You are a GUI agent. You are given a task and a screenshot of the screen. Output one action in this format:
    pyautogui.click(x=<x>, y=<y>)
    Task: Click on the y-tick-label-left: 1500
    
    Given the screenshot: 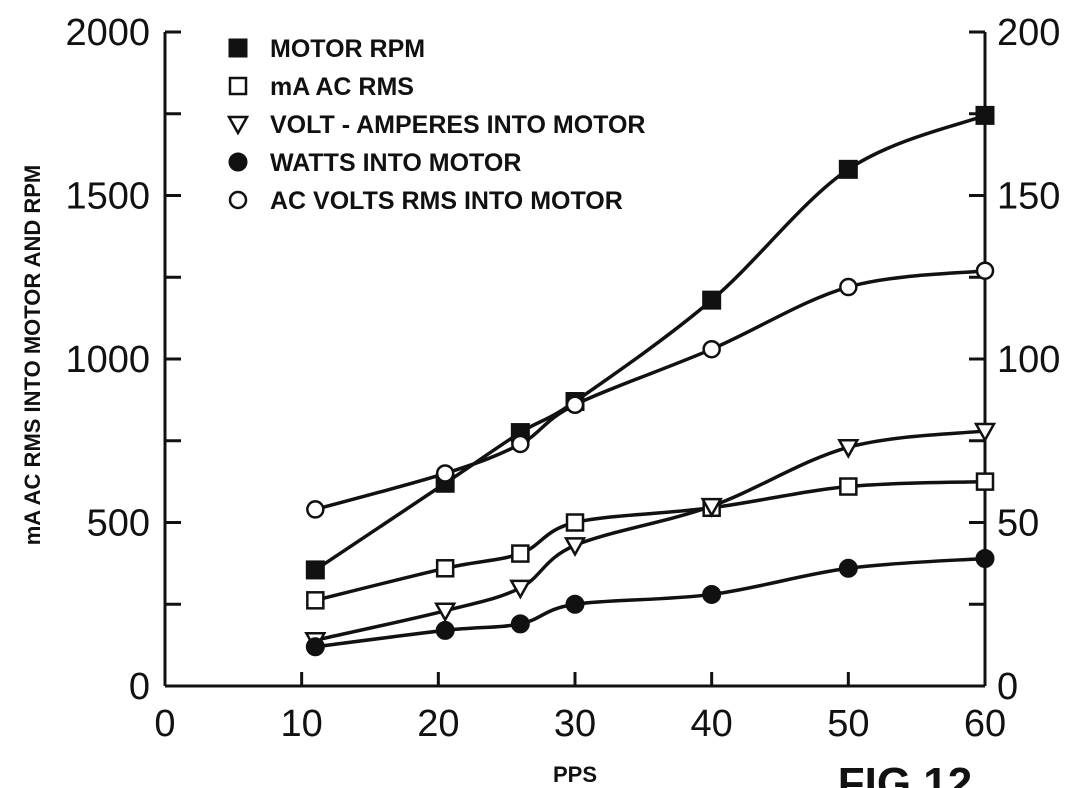 What is the action you would take?
    pyautogui.click(x=107, y=197)
    